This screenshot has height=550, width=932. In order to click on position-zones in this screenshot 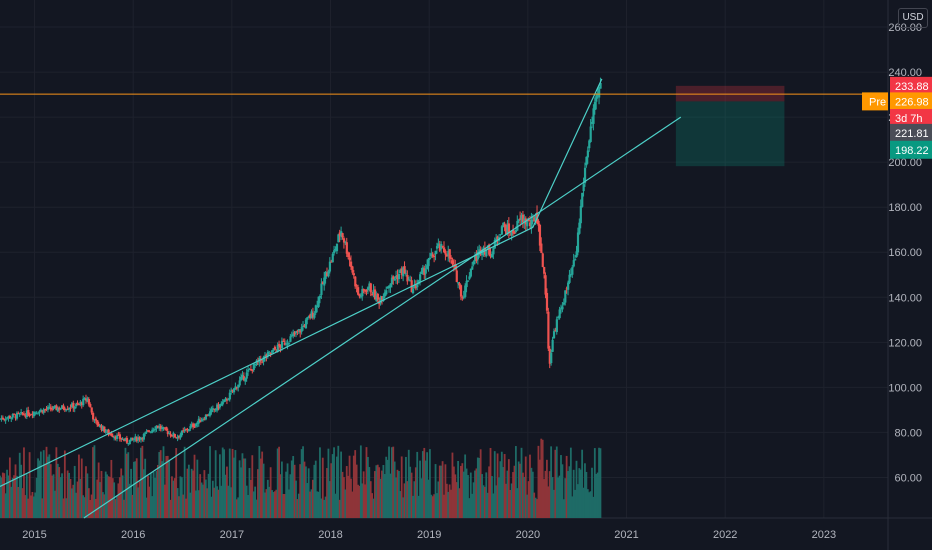, I will do `click(730, 126)`.